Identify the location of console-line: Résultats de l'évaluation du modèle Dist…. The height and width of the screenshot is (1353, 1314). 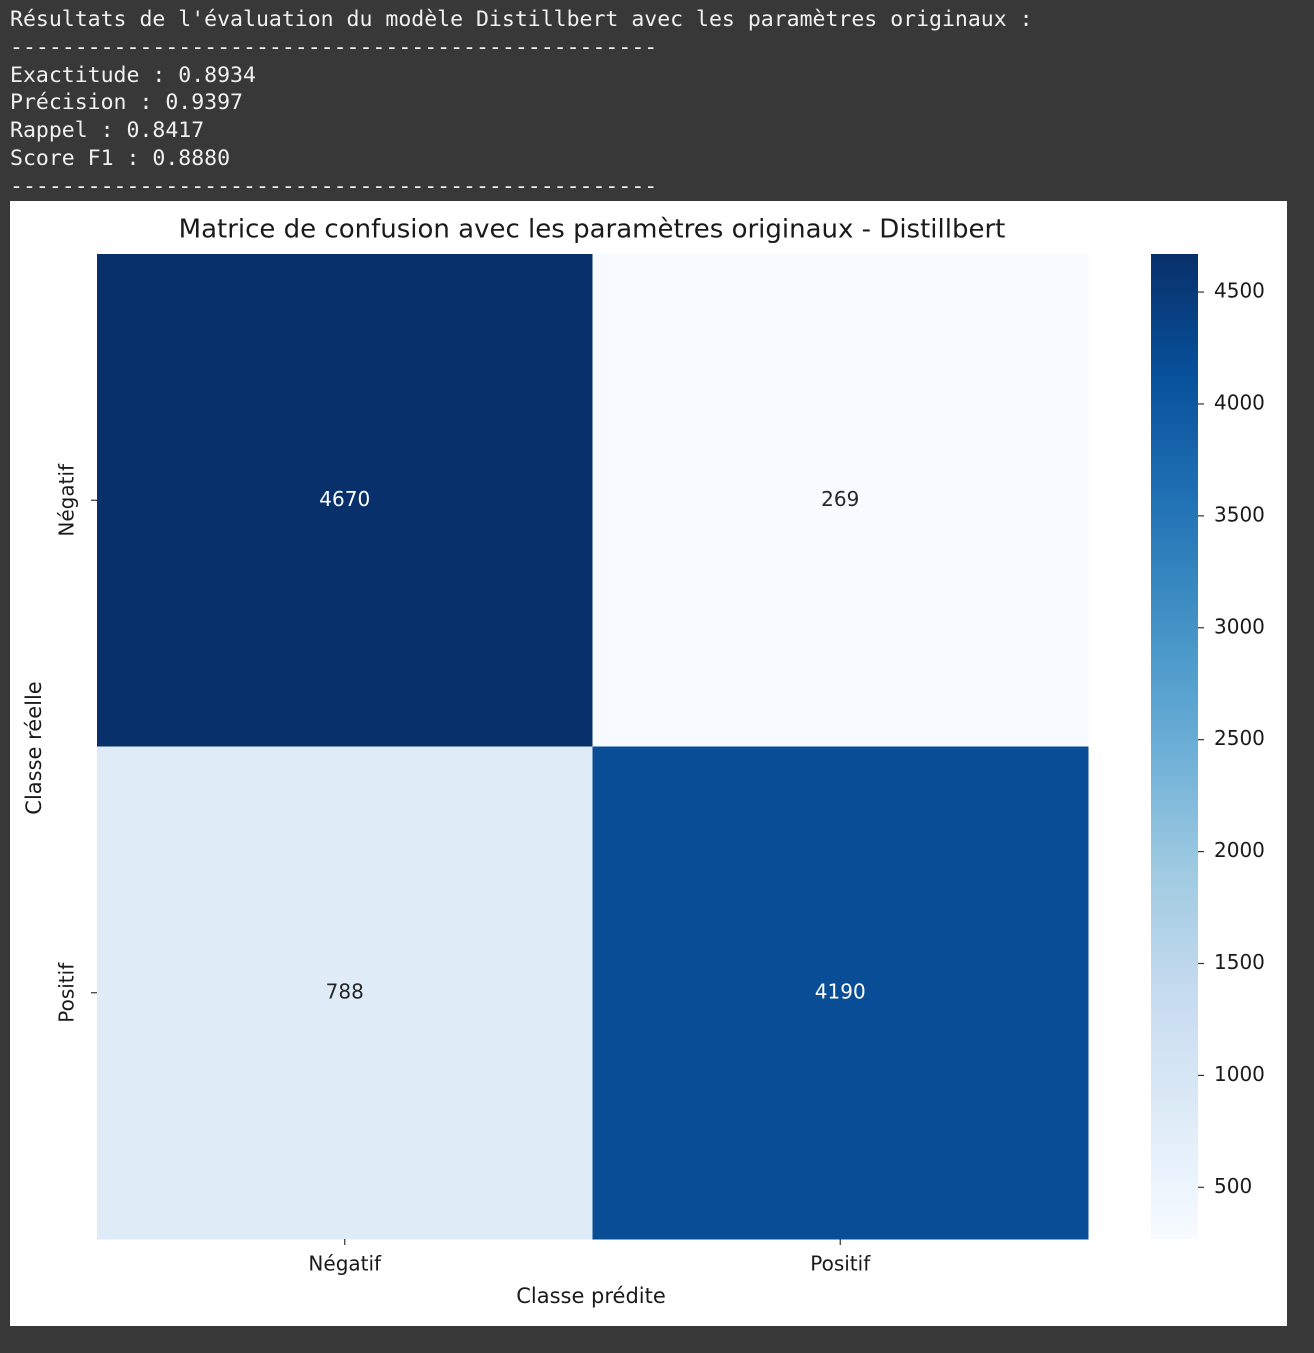
(521, 19).